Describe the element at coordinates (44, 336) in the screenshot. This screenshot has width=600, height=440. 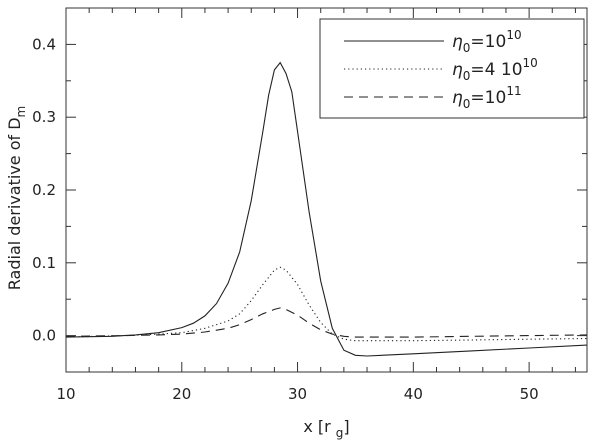
I see `y-tick-label: 0.0` at that location.